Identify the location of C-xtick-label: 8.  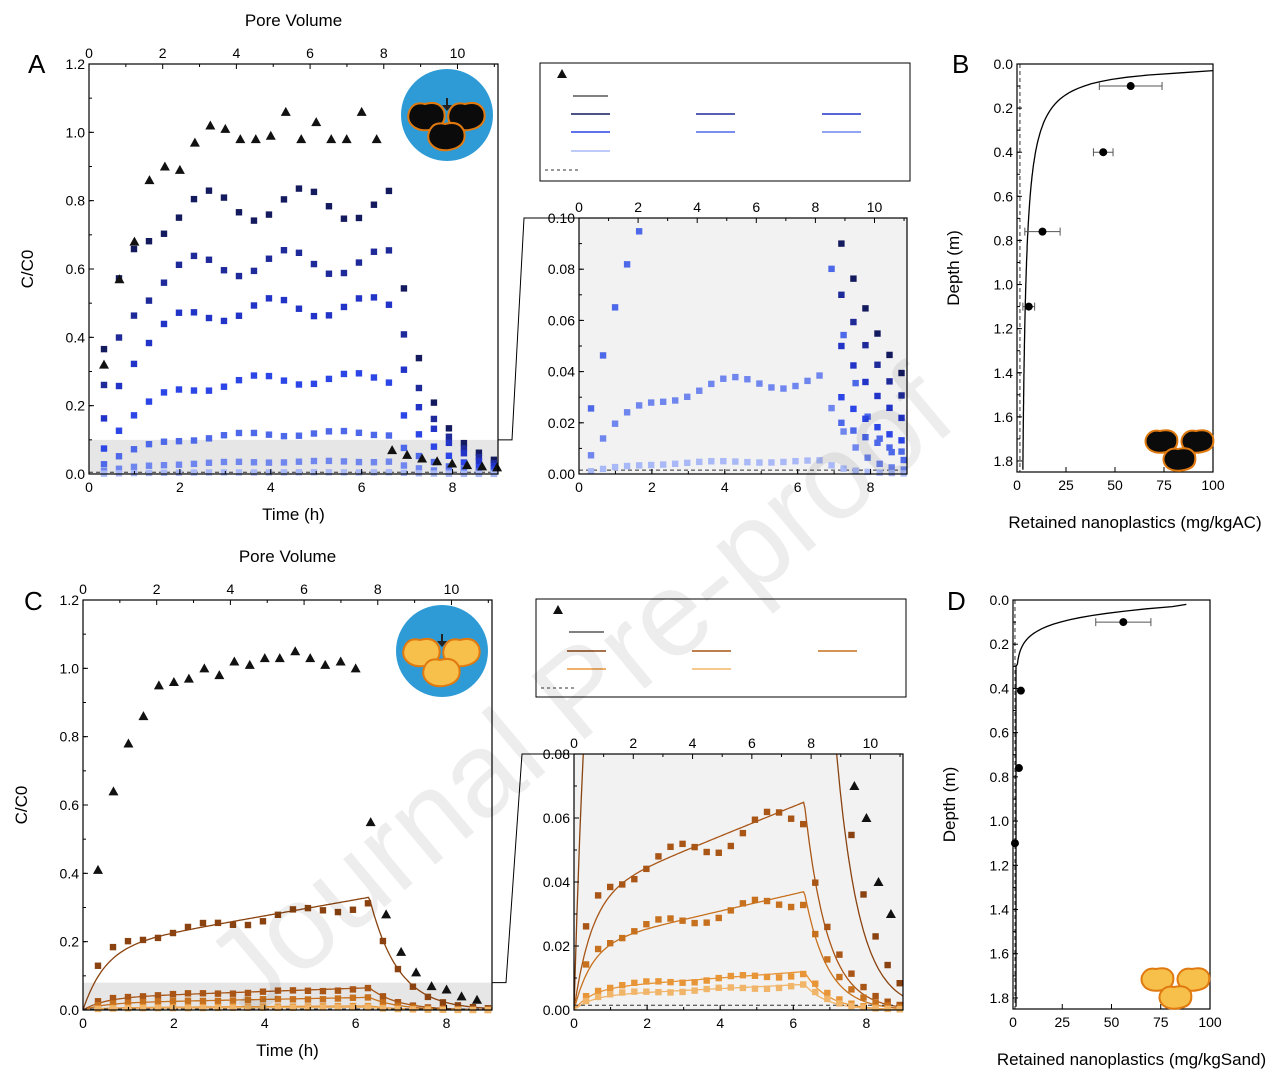
(447, 1023).